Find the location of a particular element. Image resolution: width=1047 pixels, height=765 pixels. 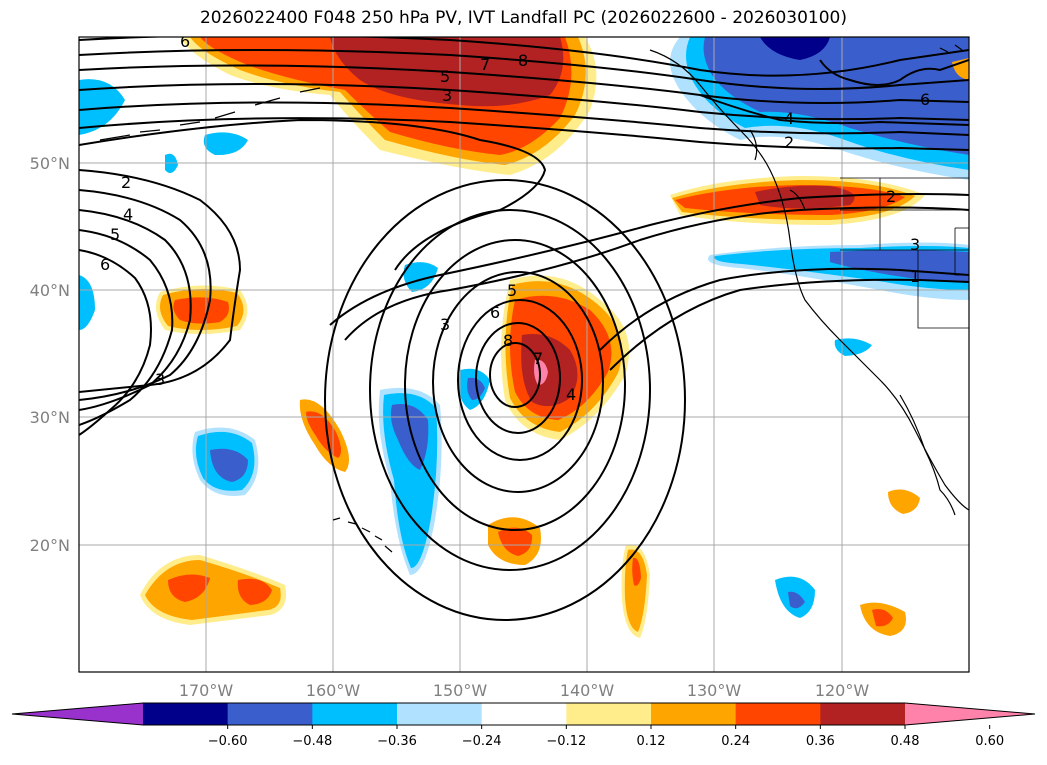

lat-label: 20°N is located at coordinates (50, 545).